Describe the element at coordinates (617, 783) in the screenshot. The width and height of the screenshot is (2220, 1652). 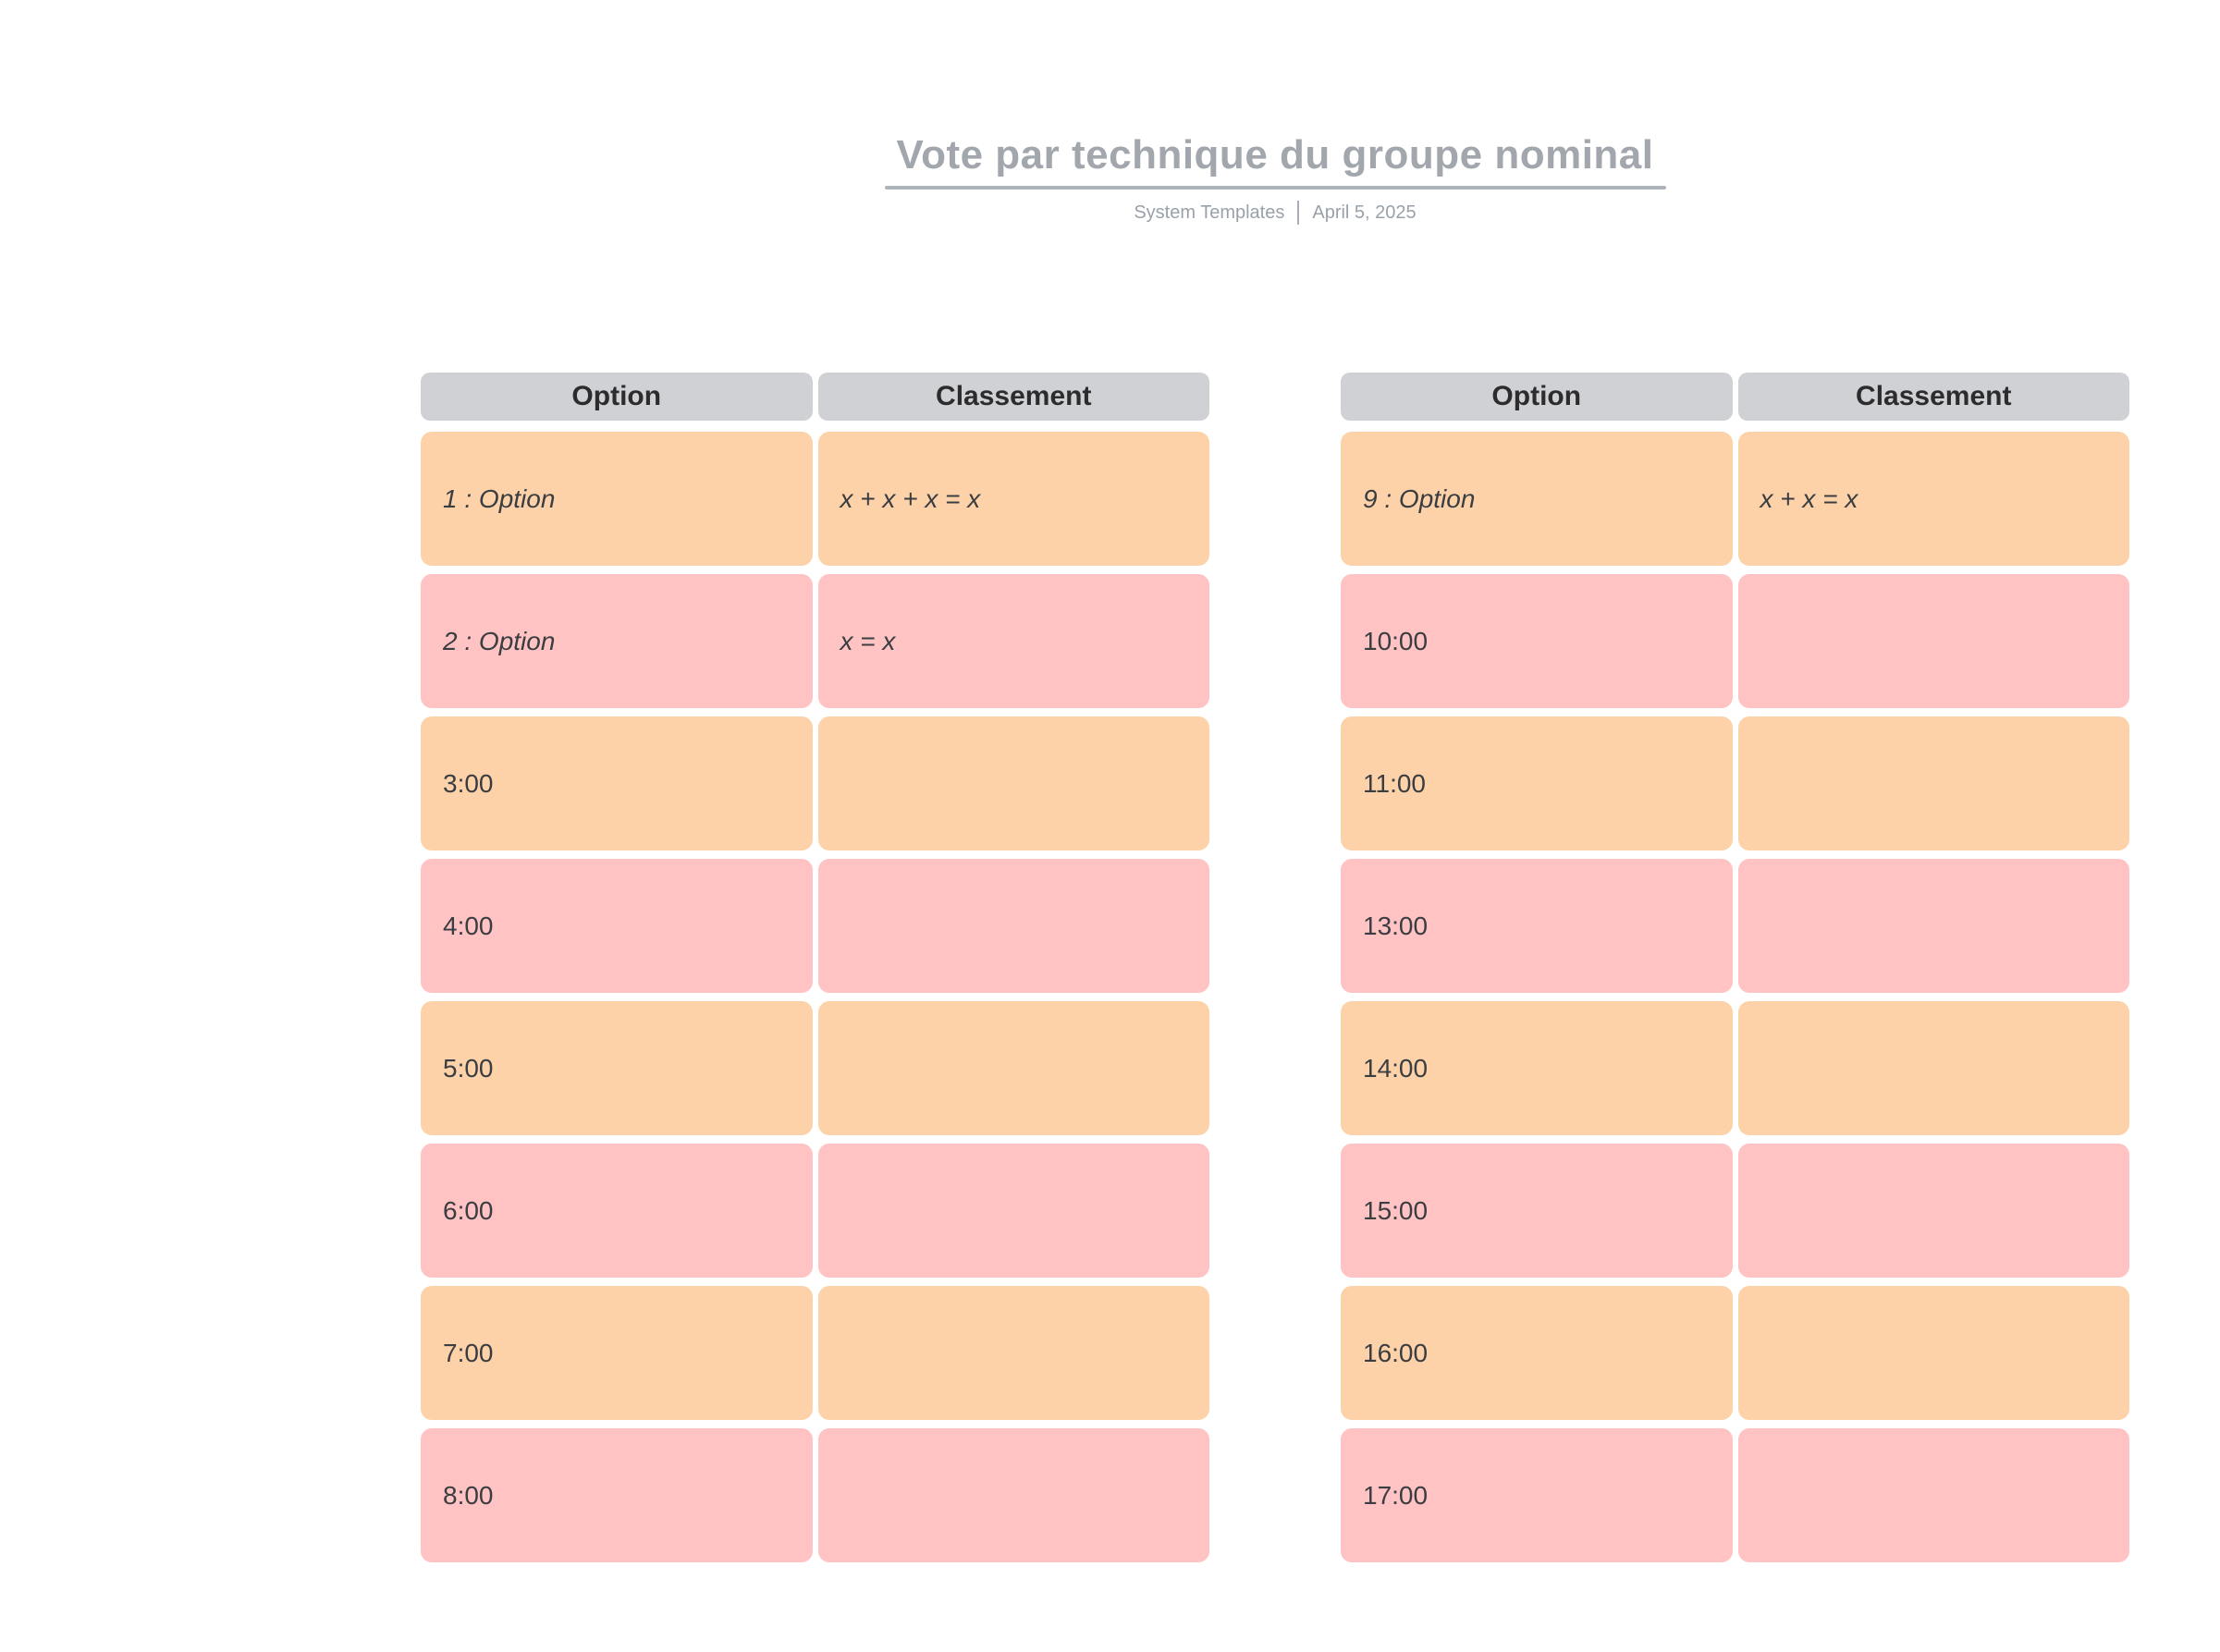
I see `option-cell: 3:00` at that location.